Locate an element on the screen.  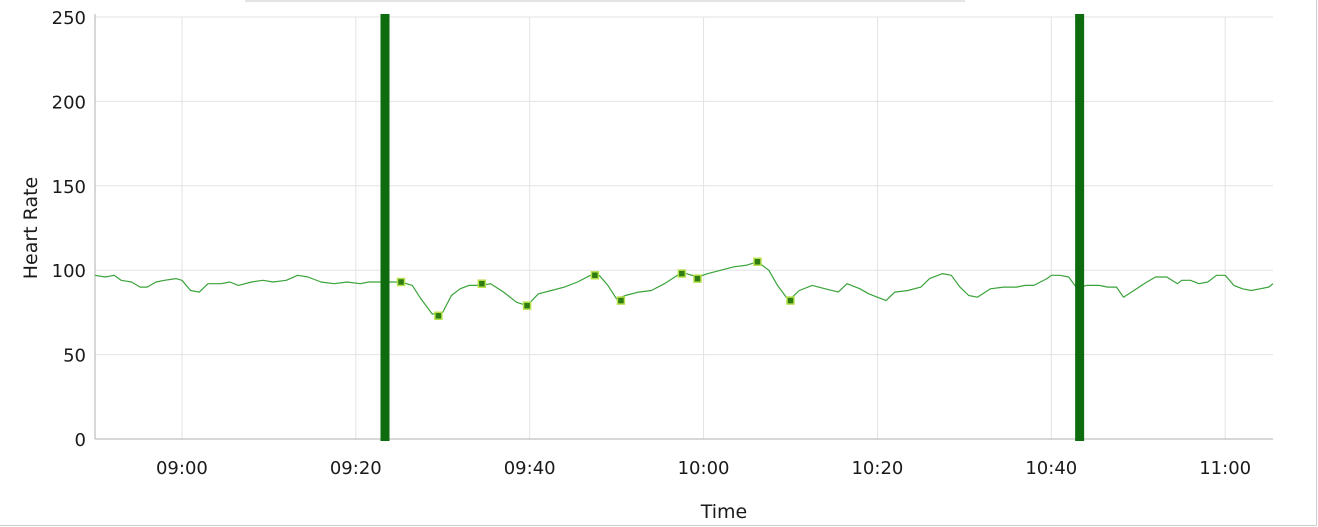
x-tick-label: 10:20 is located at coordinates (877, 468).